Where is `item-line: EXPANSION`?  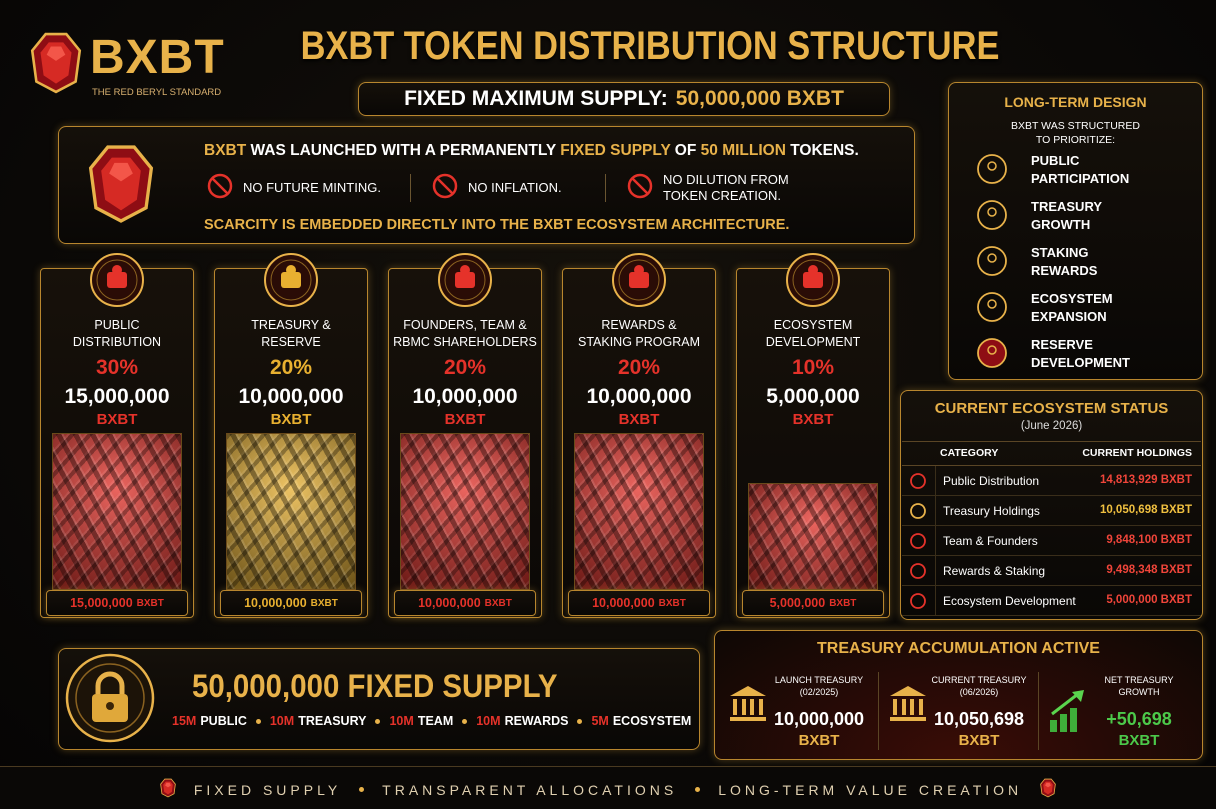 item-line: EXPANSION is located at coordinates (1069, 316).